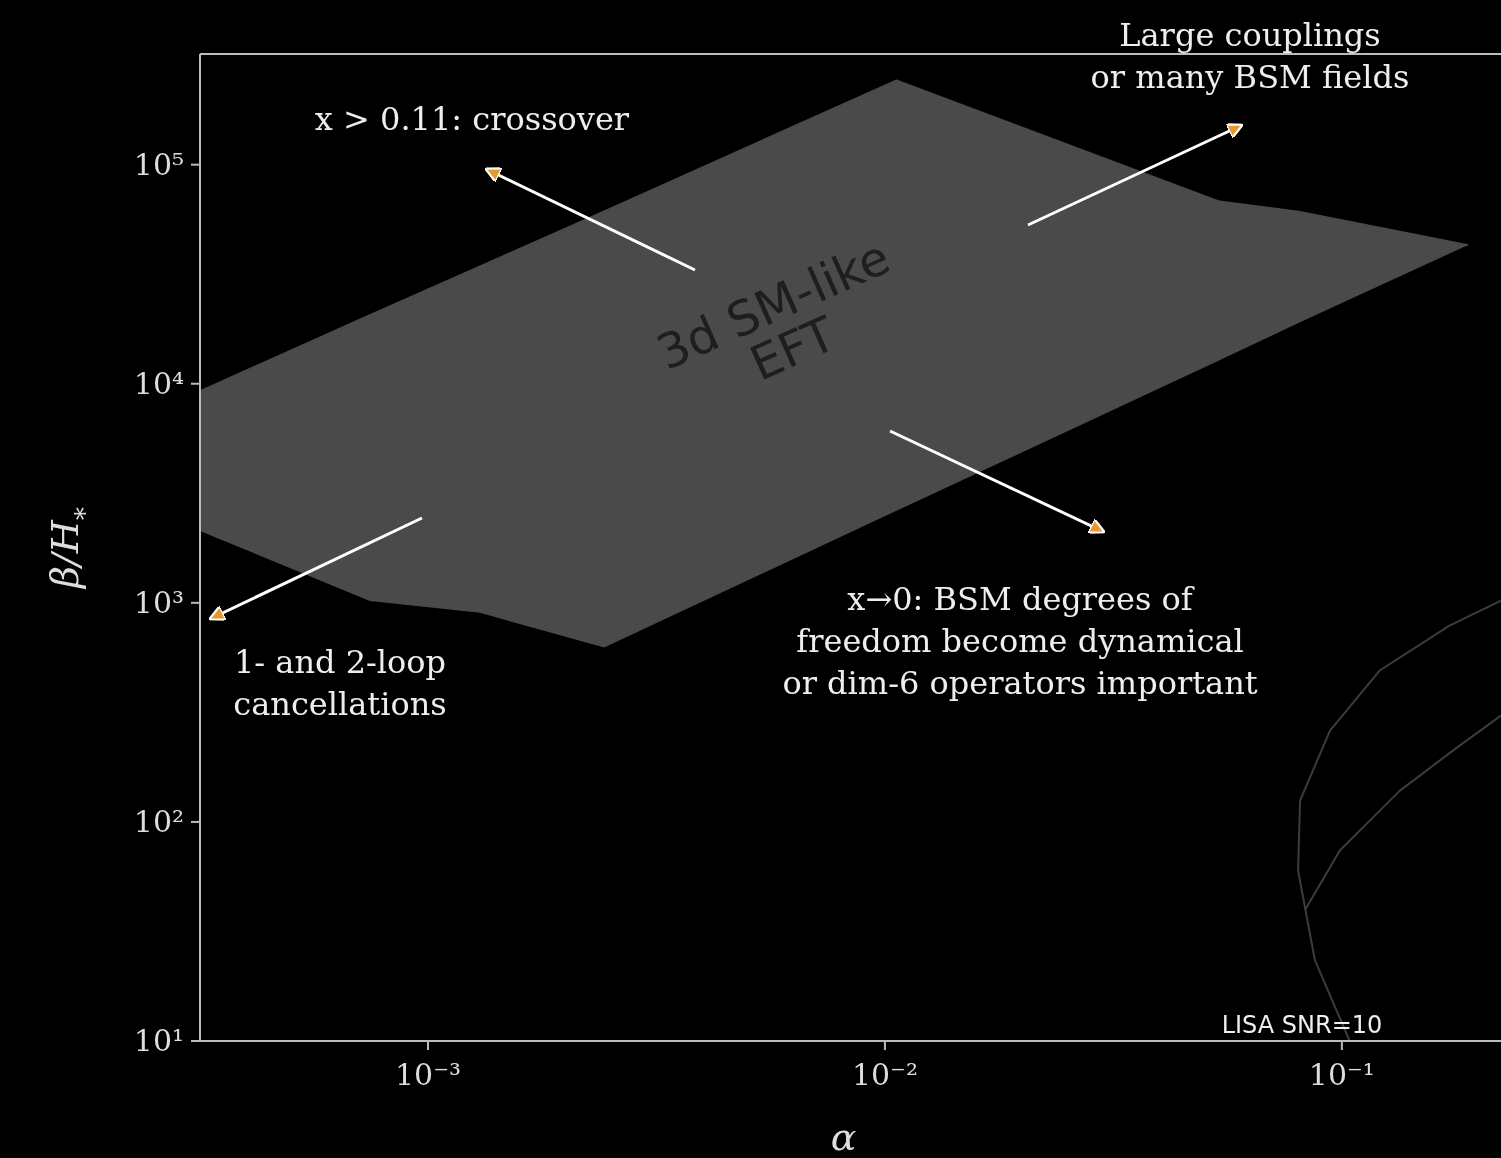  I want to click on x-tick-label: 10⁻³, so click(428, 1074).